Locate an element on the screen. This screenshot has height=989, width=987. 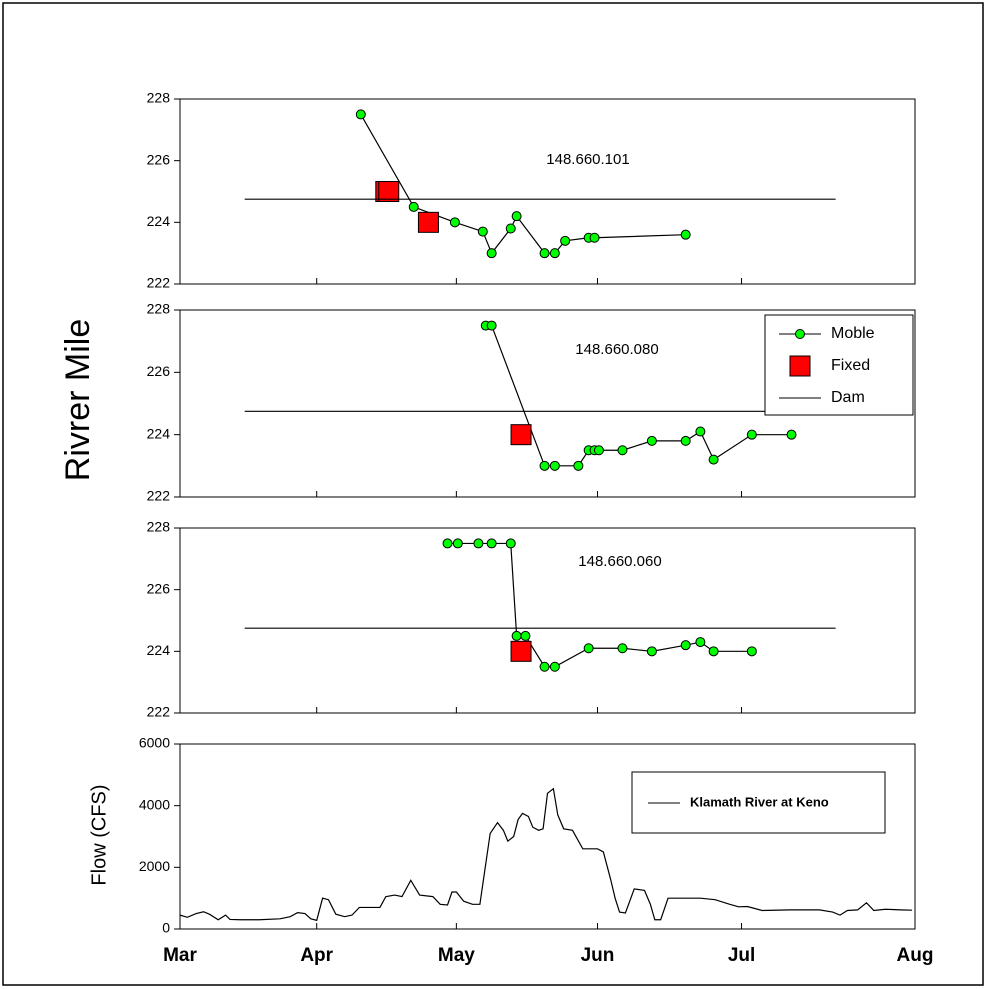
legend-label: Klamath River at Keno is located at coordinates (759, 801).